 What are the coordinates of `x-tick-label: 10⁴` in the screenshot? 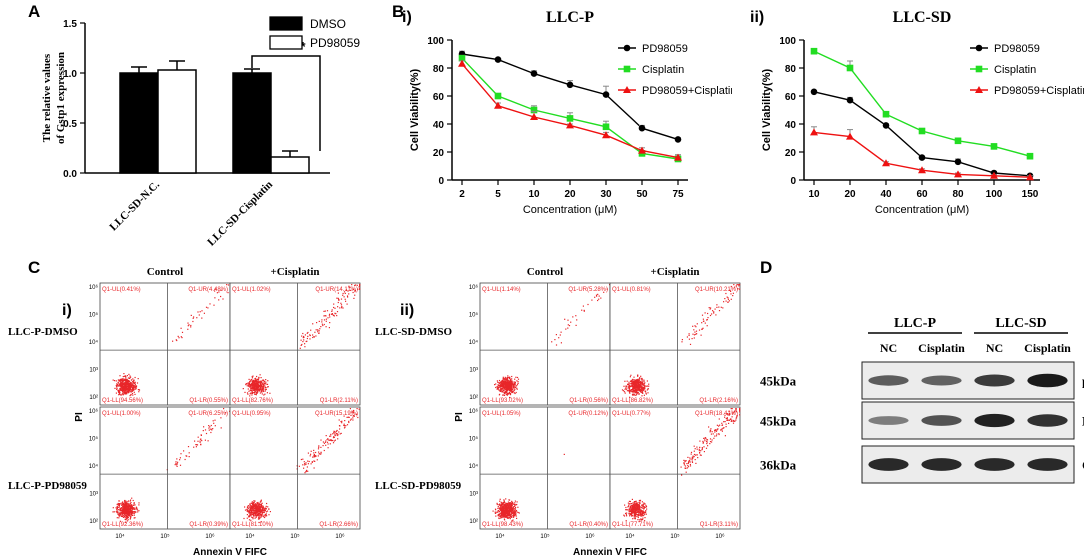 It's located at (250, 536).